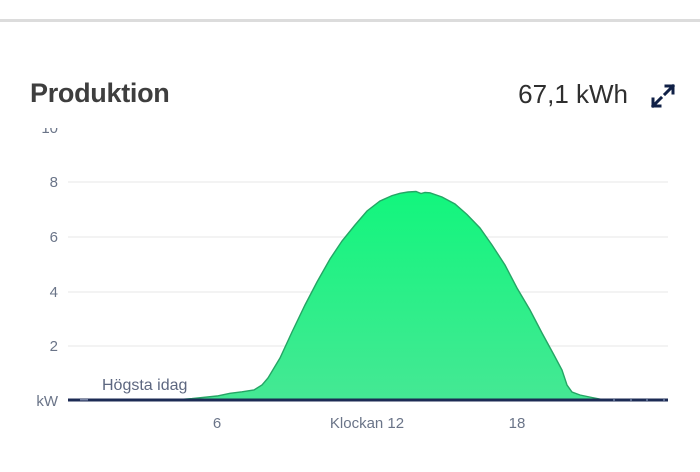 The width and height of the screenshot is (700, 472). I want to click on y-tick-4: 4, so click(54, 292).